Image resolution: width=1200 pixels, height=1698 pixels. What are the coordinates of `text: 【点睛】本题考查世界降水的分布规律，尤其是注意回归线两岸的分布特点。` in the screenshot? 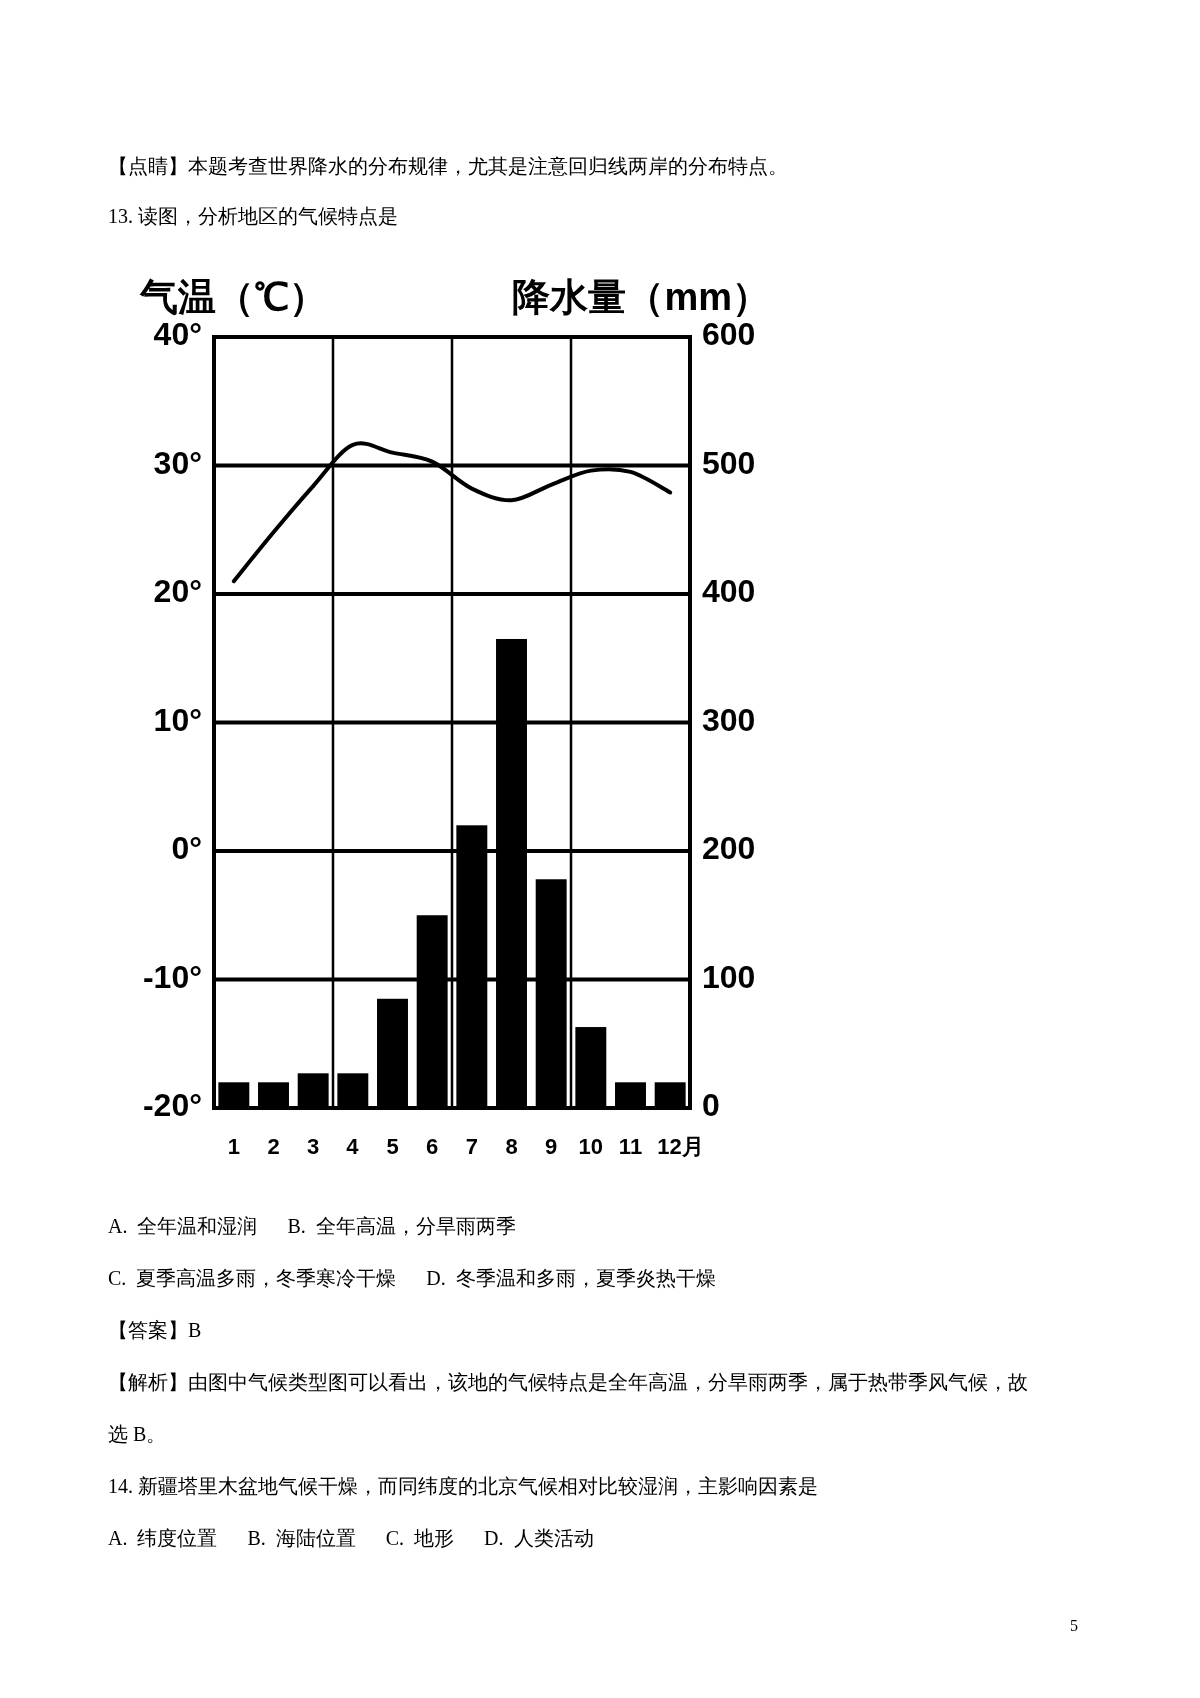 It's located at (448, 166).